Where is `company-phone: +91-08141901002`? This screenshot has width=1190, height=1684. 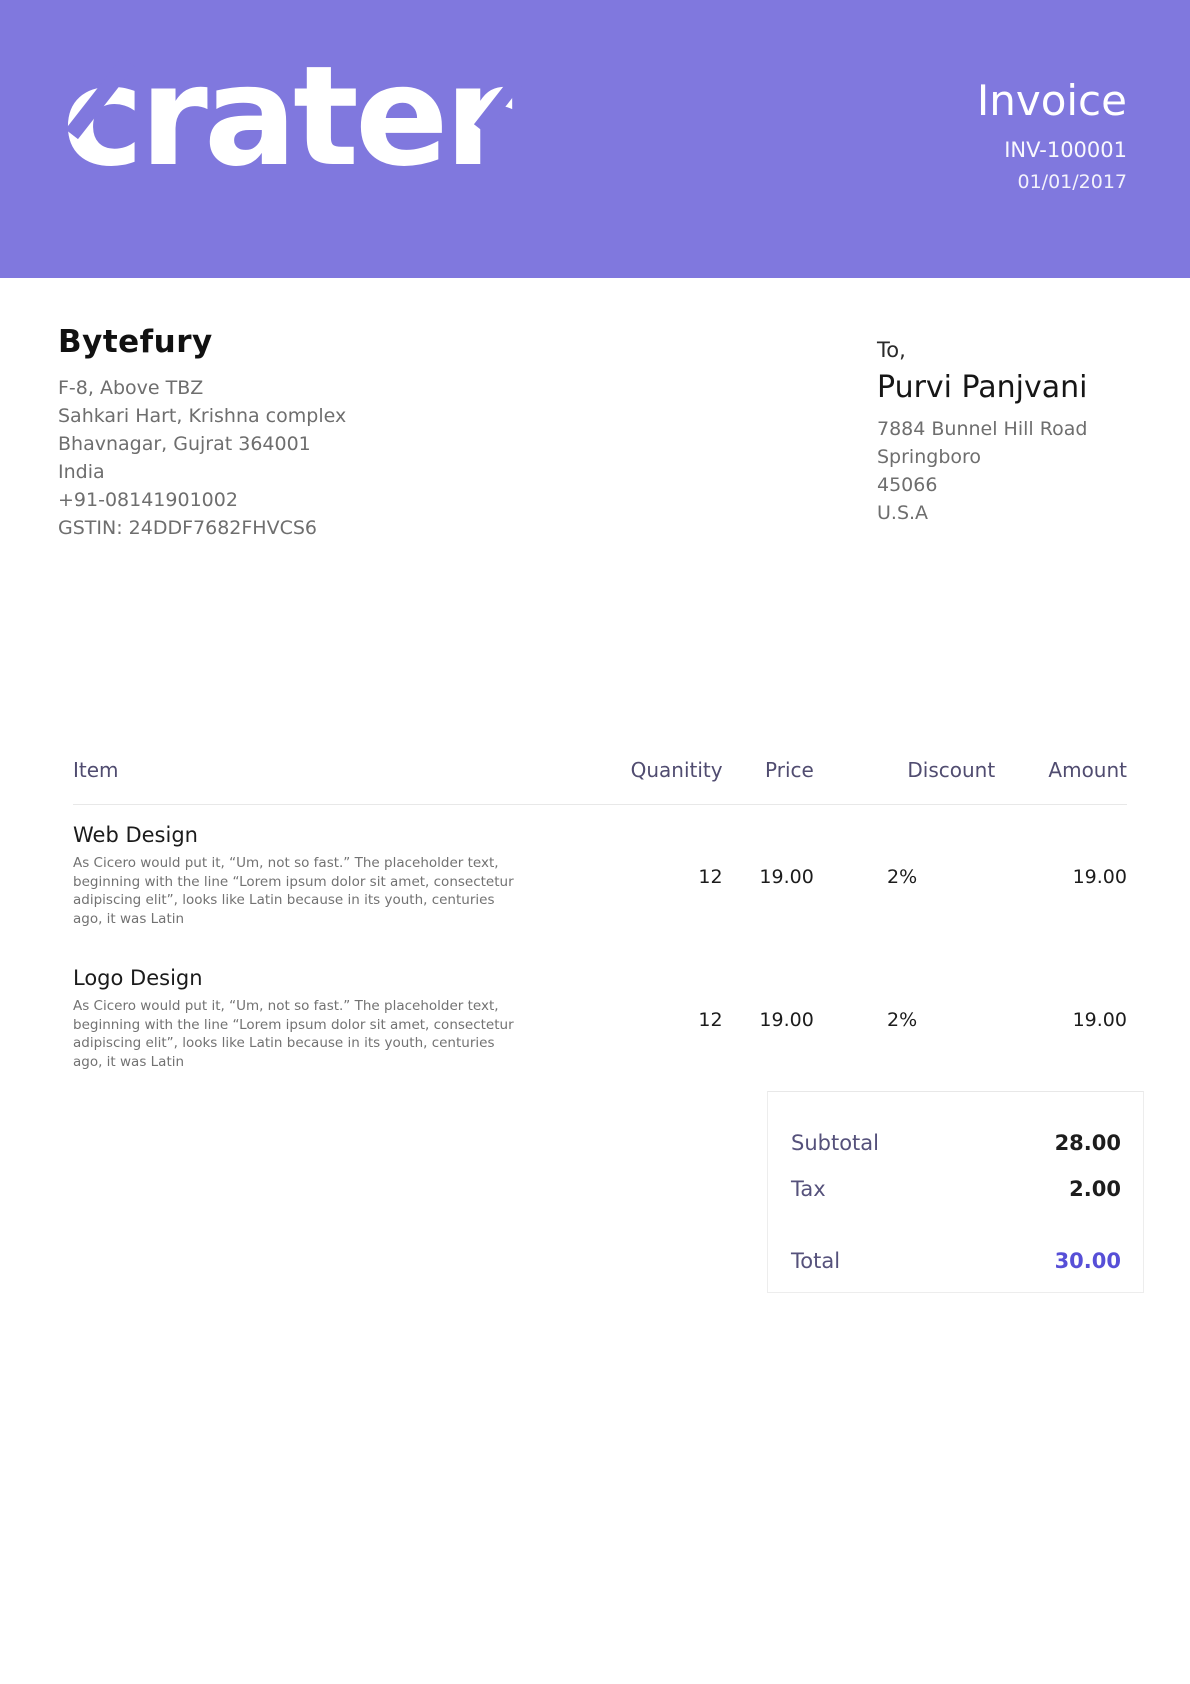
company-phone: +91-08141901002 is located at coordinates (148, 500).